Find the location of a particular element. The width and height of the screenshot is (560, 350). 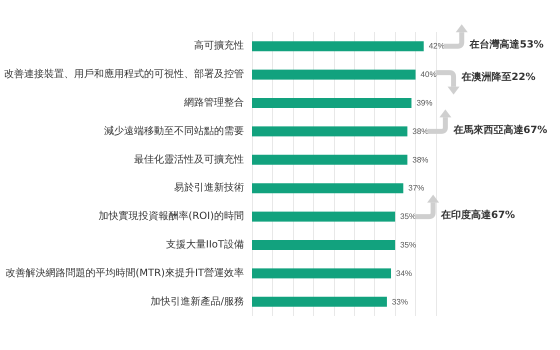

data-label: 33% is located at coordinates (400, 301).